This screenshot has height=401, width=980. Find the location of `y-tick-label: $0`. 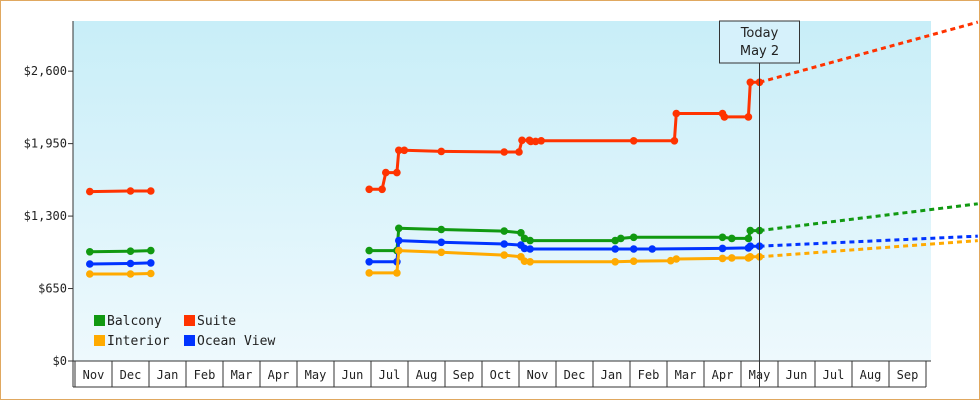

y-tick-label: $0 is located at coordinates (60, 361).